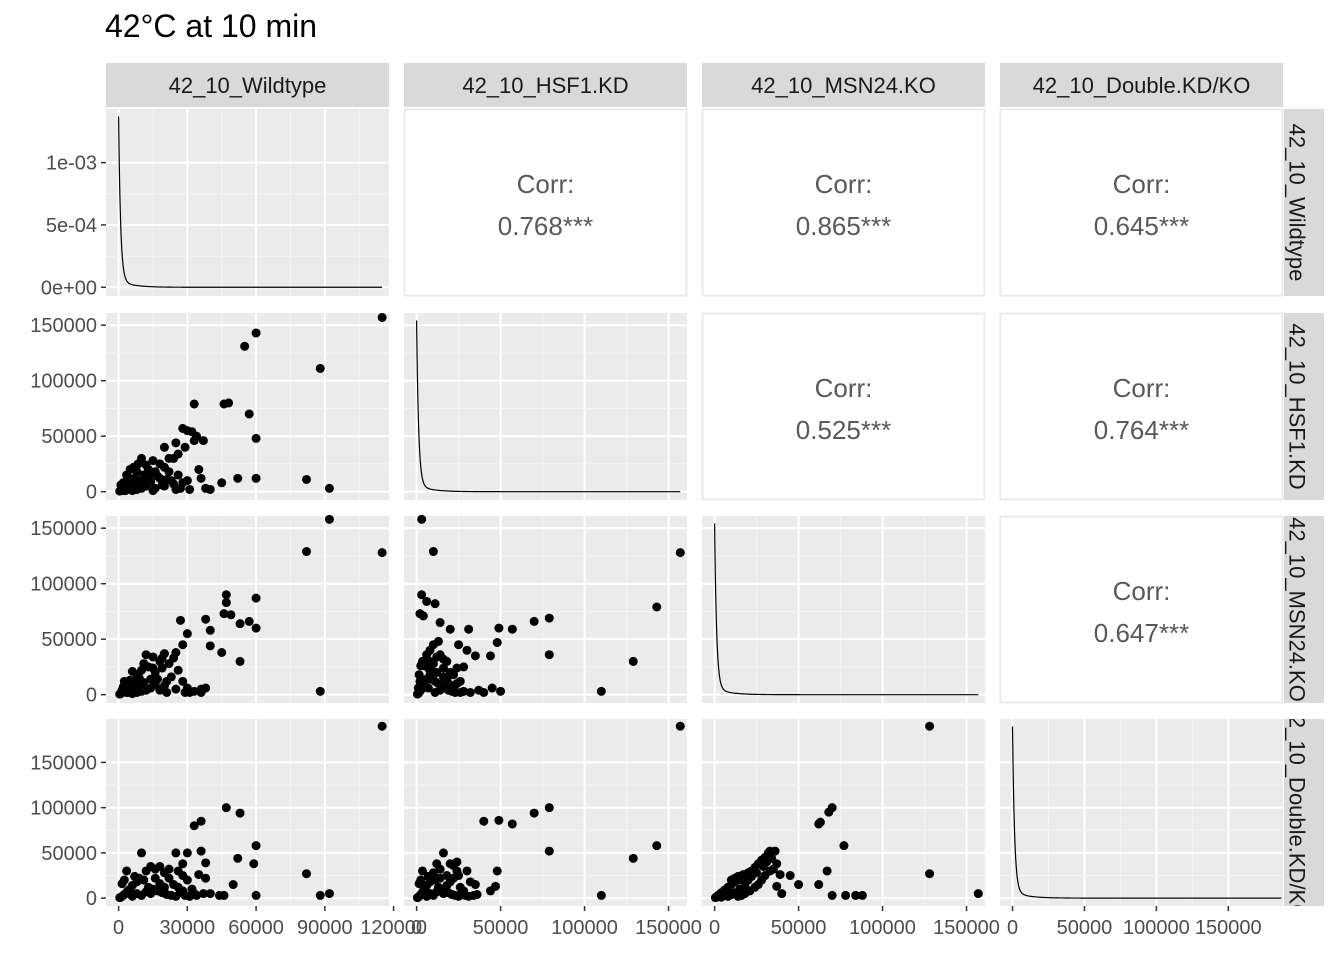 This screenshot has width=1344, height=960. What do you see at coordinates (846, 609) in the screenshot?
I see `density-curve` at bounding box center [846, 609].